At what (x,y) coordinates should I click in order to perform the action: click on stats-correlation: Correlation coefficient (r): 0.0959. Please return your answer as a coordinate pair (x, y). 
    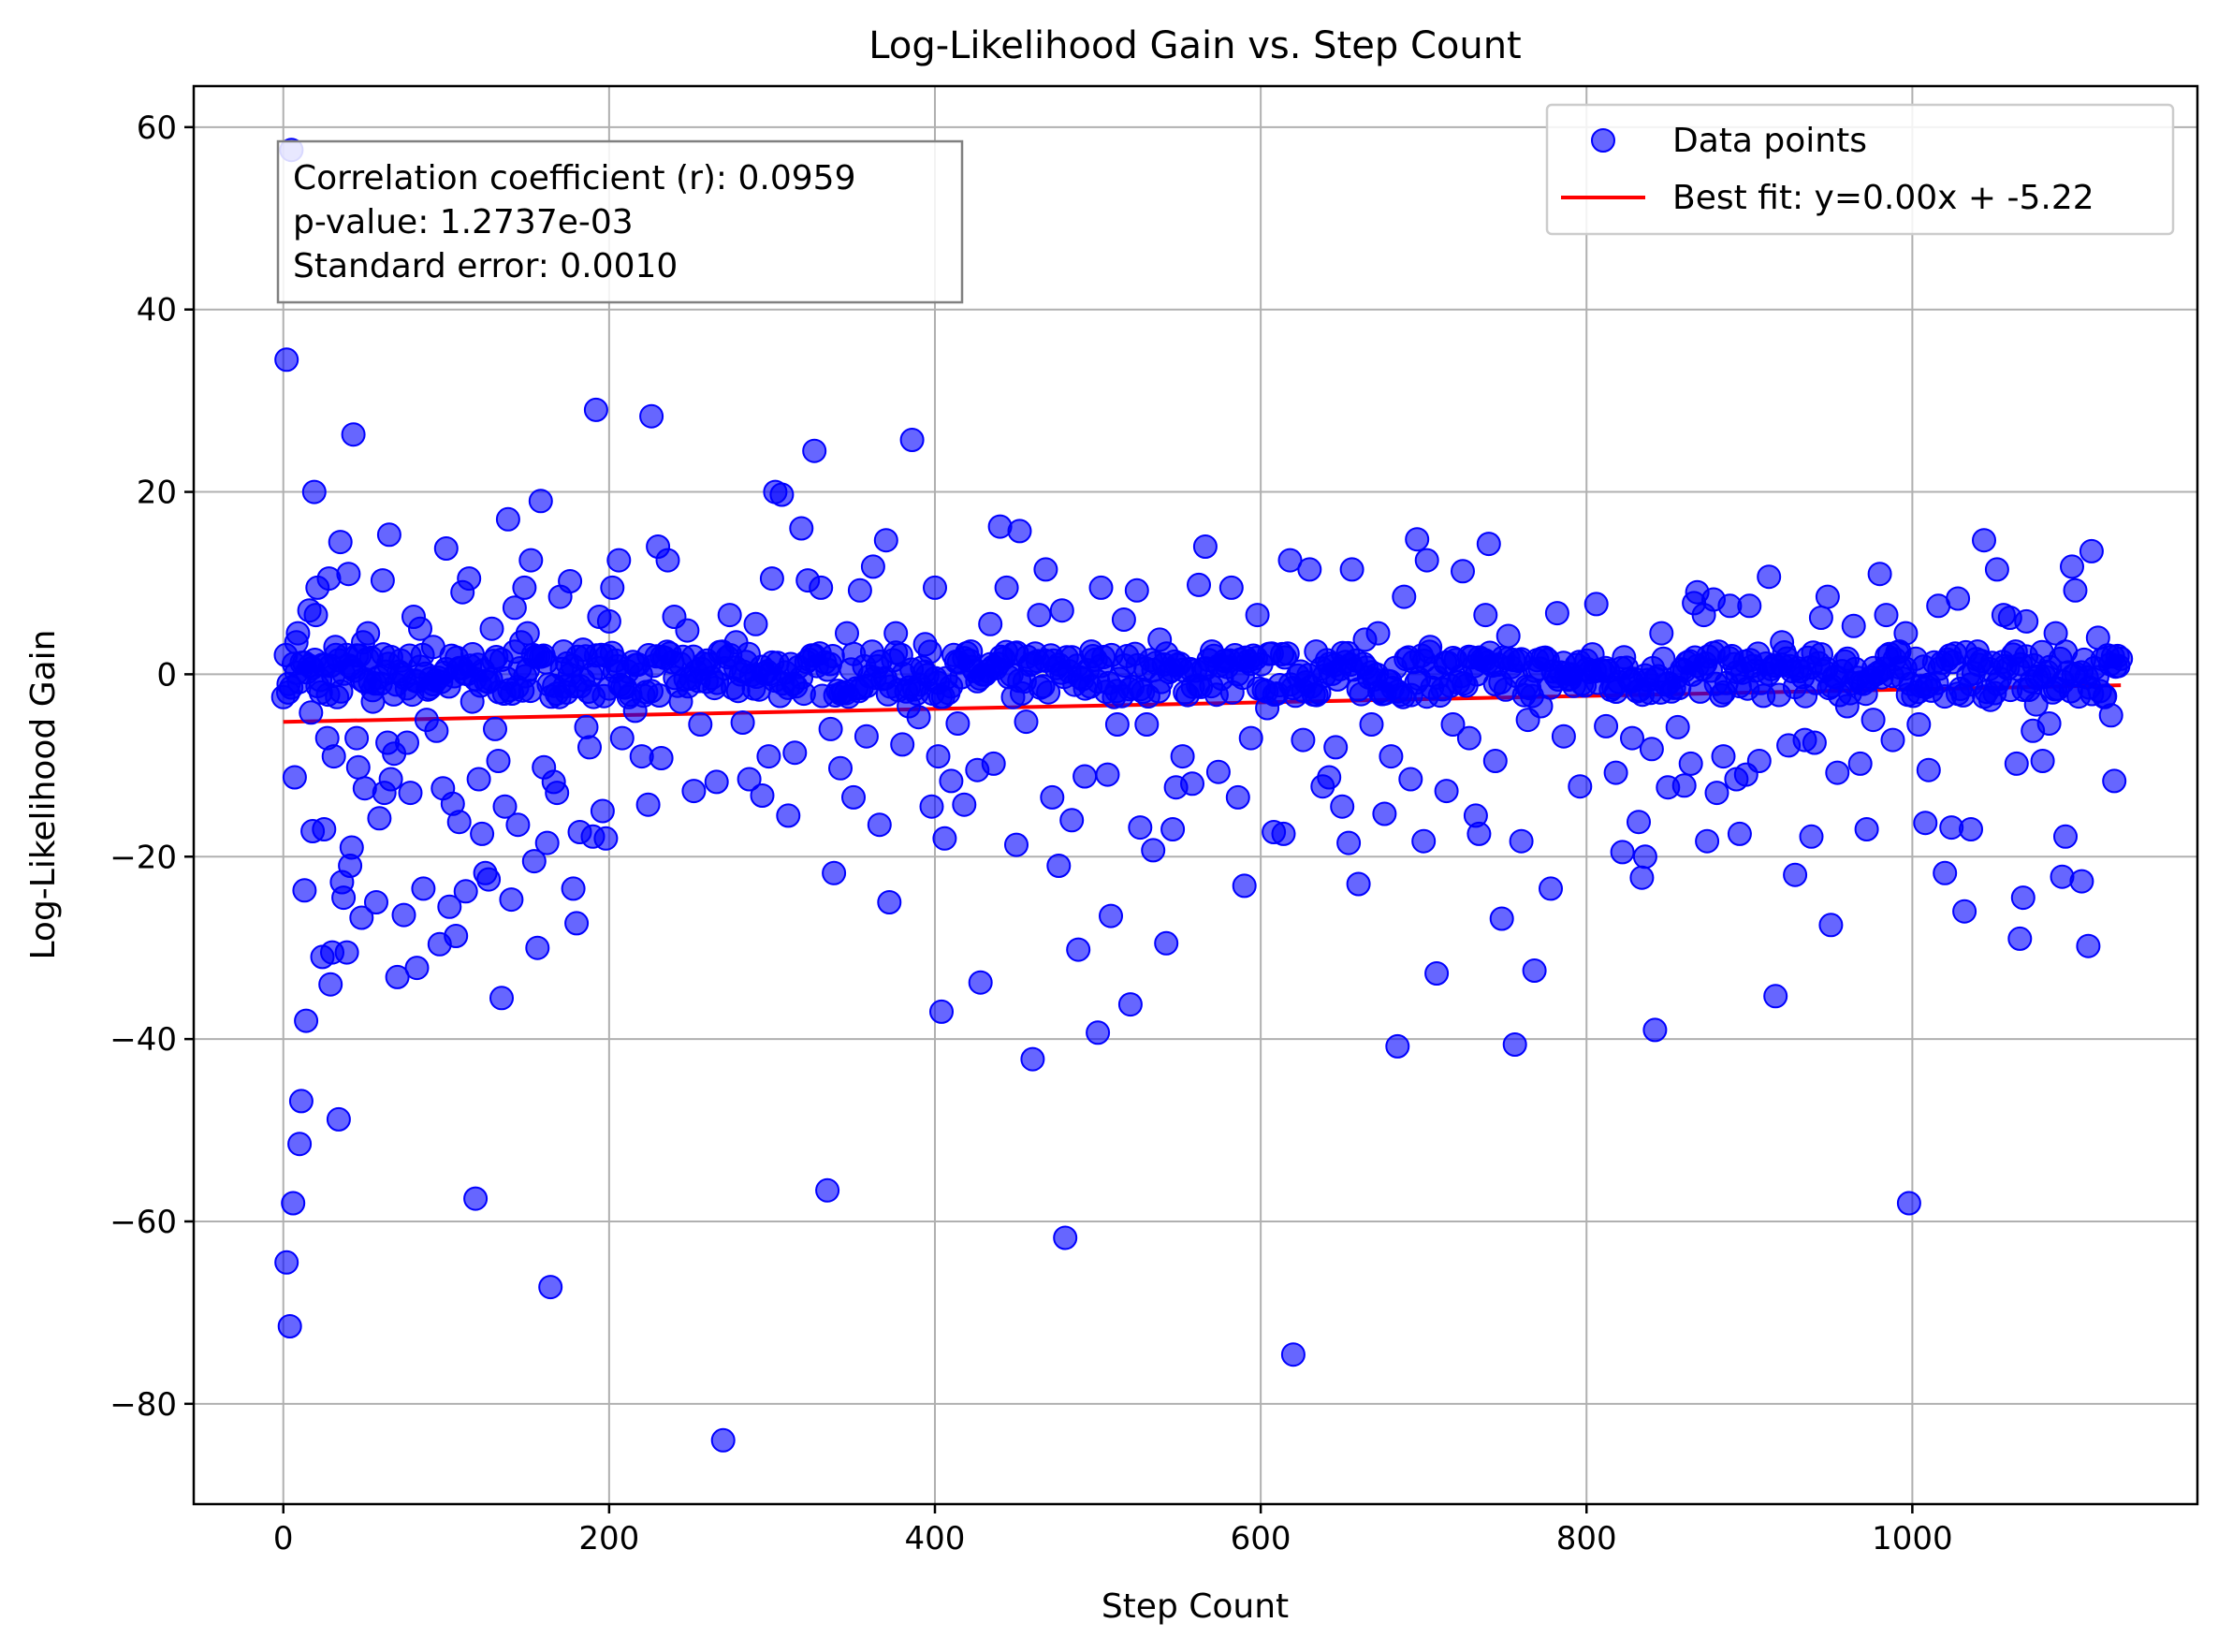
    Looking at the image, I should click on (574, 178).